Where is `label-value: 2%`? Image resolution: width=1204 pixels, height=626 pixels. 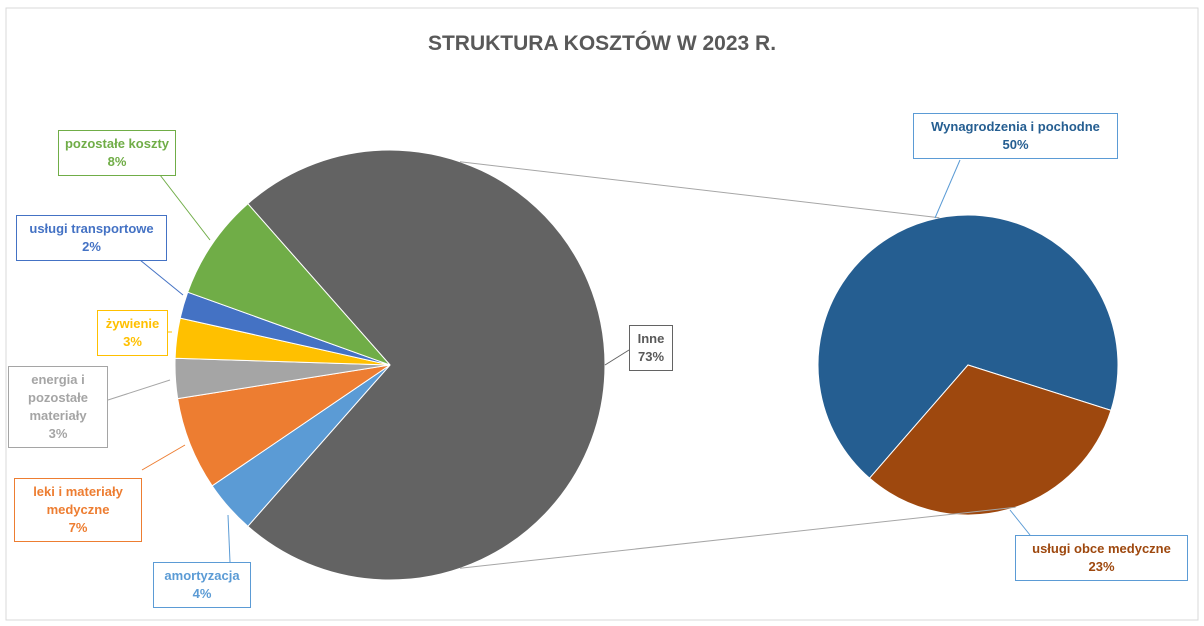
label-value: 2% is located at coordinates (91, 246).